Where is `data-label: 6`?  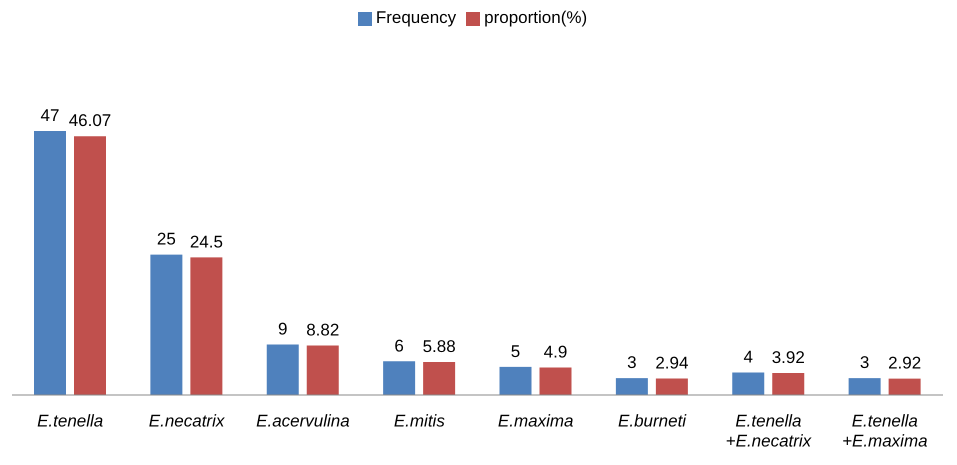
data-label: 6 is located at coordinates (399, 346).